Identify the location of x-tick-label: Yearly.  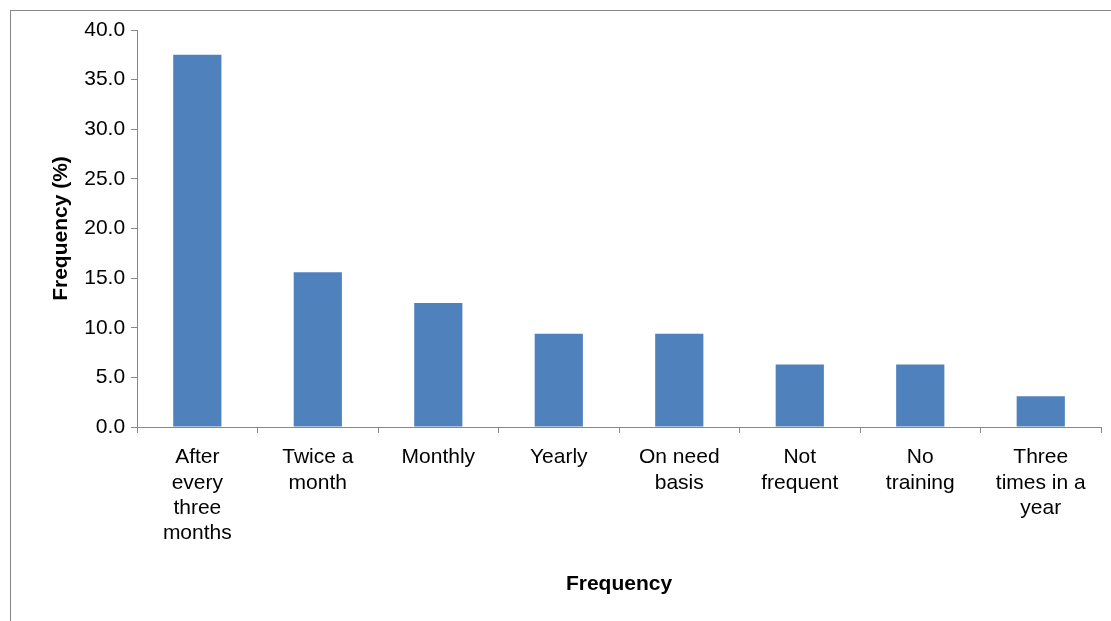
(559, 456).